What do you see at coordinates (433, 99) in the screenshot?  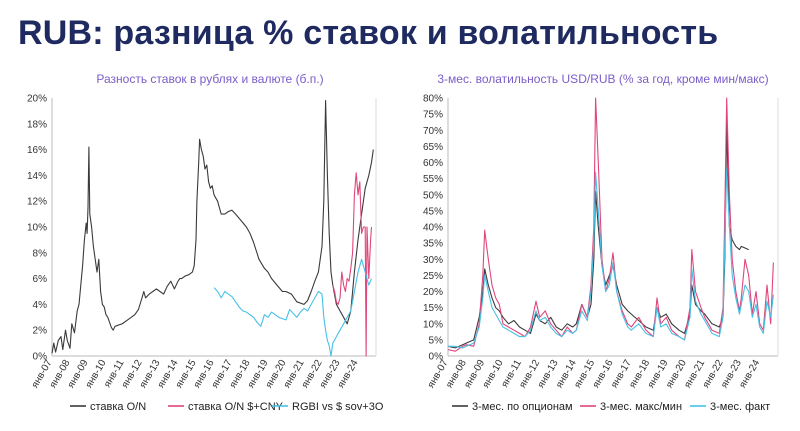 I see `y-tick-label: 80%` at bounding box center [433, 99].